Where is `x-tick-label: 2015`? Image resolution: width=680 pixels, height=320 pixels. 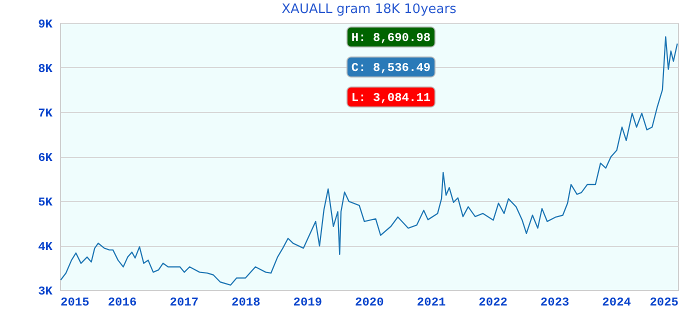 x-tick-label: 2015 is located at coordinates (75, 303).